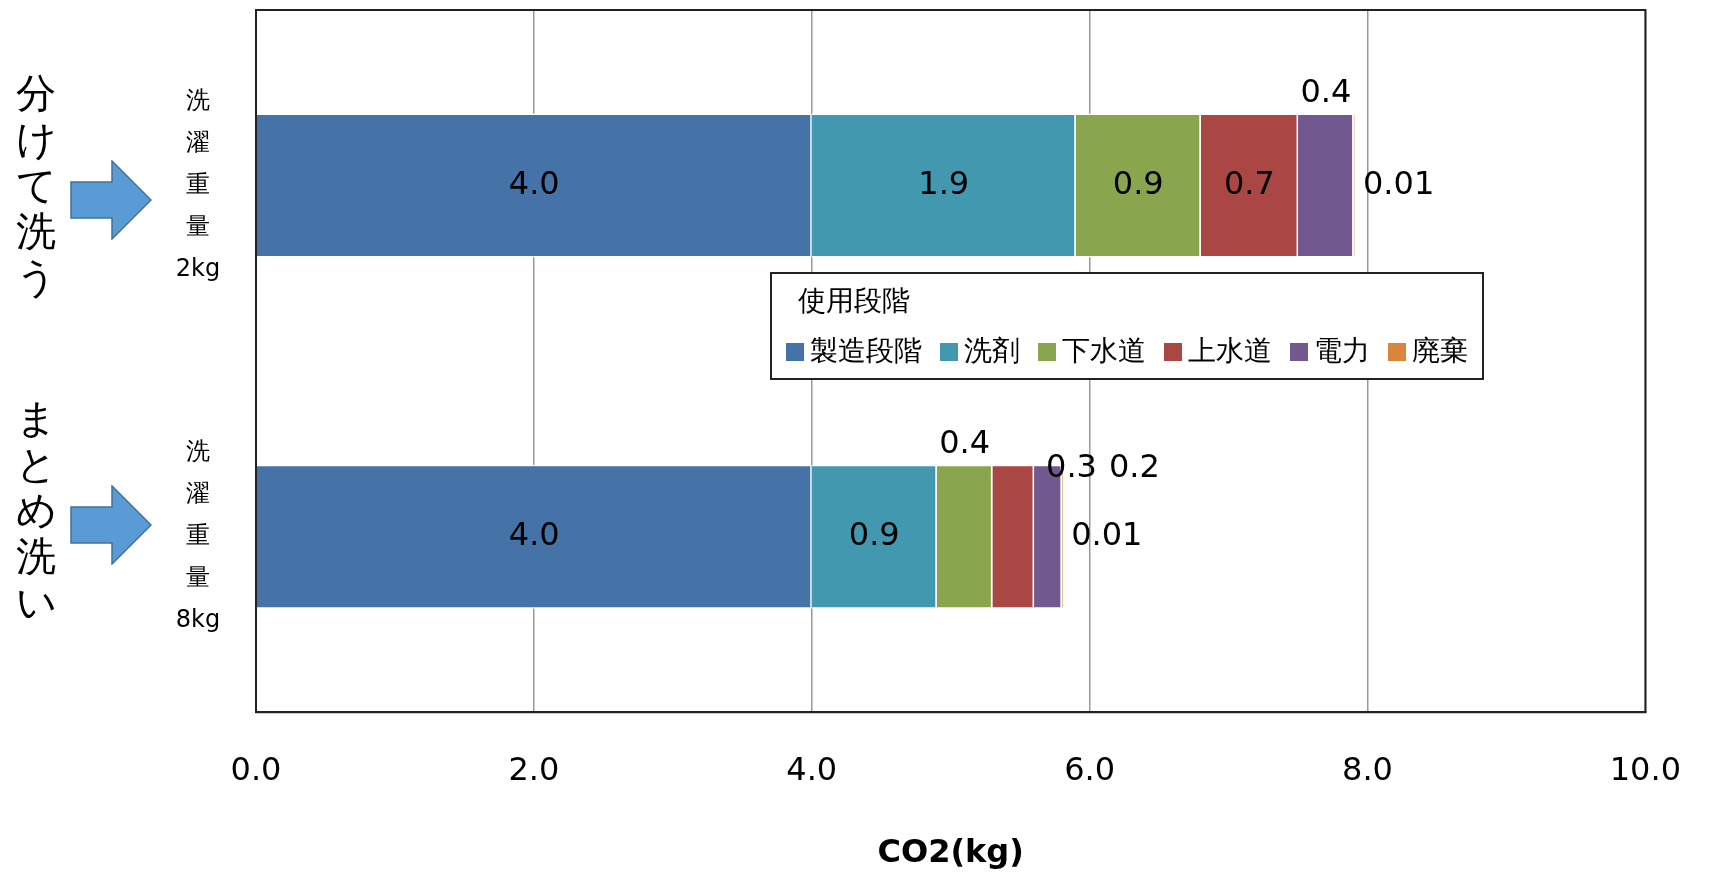 This screenshot has width=1721, height=887. I want to click on x-tick-label: 2.0, so click(534, 768).